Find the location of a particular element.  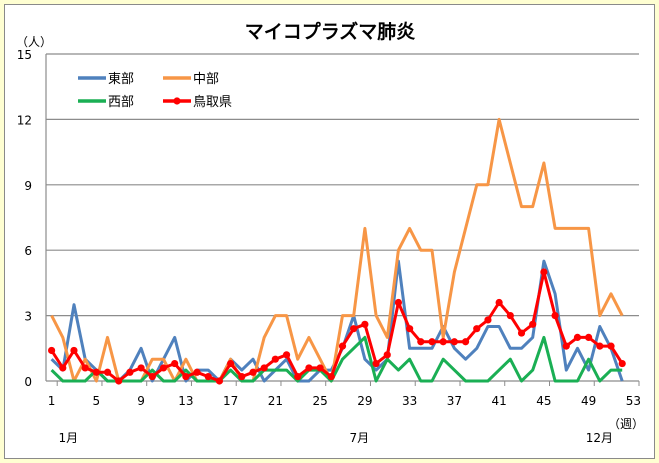

x-tick-label: 45 is located at coordinates (543, 401).